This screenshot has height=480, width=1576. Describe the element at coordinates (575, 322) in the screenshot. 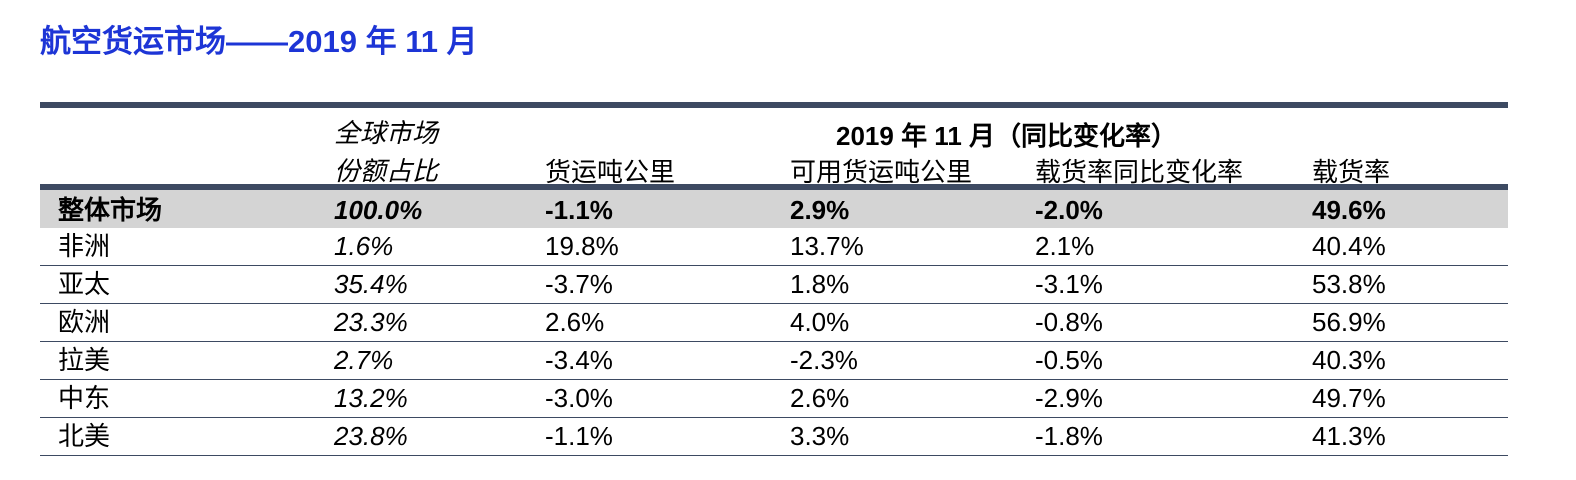

I see `cell-ctk: 2.6%` at that location.